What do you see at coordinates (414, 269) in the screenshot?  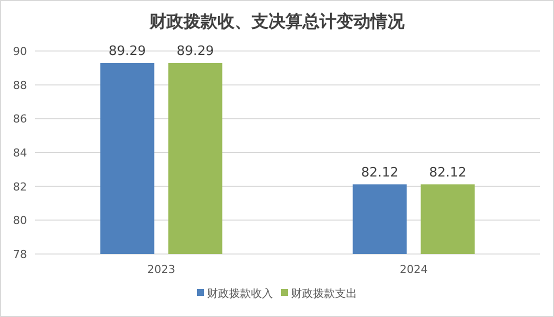 I see `x-tick-label: 2024` at bounding box center [414, 269].